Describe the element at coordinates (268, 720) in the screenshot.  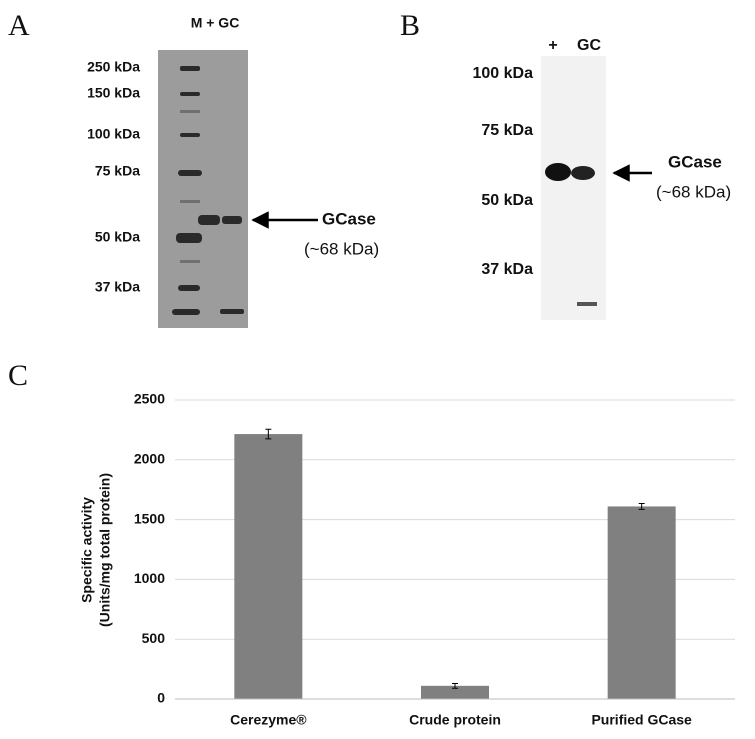
I see `x-tick-label: Cerezyme®` at that location.